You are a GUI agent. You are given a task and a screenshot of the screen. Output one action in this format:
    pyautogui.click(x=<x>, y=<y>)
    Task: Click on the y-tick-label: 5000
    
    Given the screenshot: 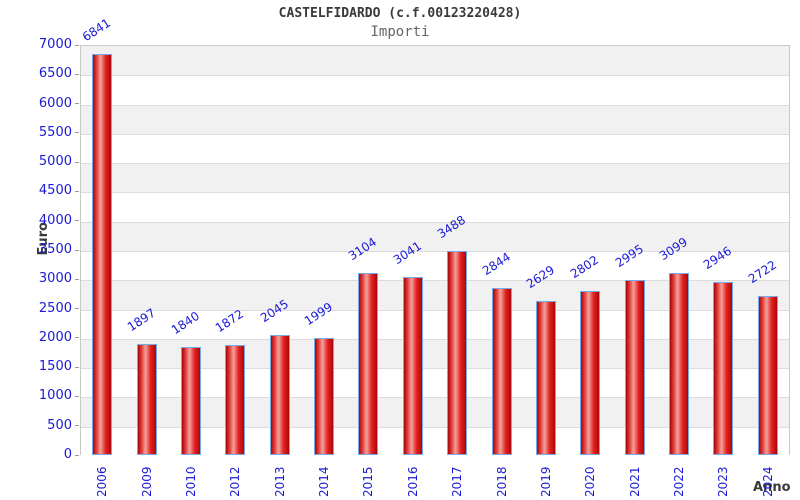 What is the action you would take?
    pyautogui.click(x=55, y=162)
    